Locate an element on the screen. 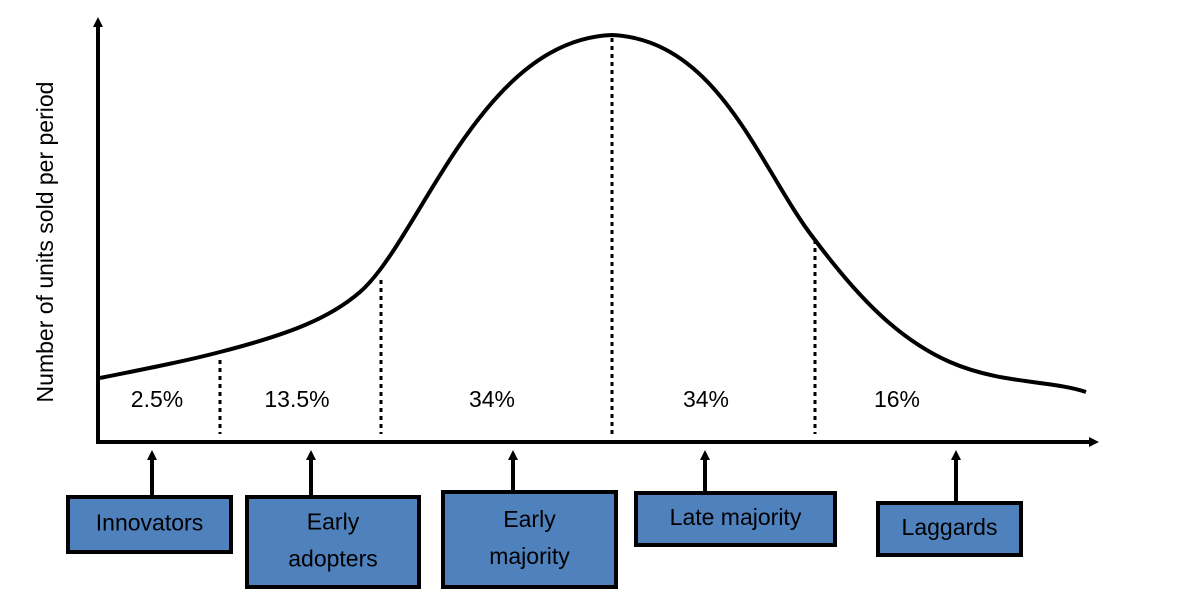 This screenshot has height=593, width=1191. segment-share: 2.5% is located at coordinates (157, 399).